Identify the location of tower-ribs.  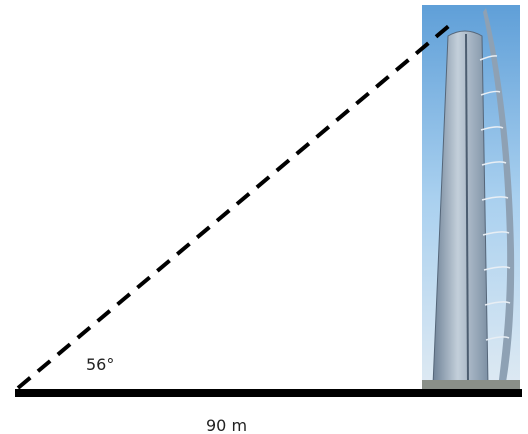
(495, 198).